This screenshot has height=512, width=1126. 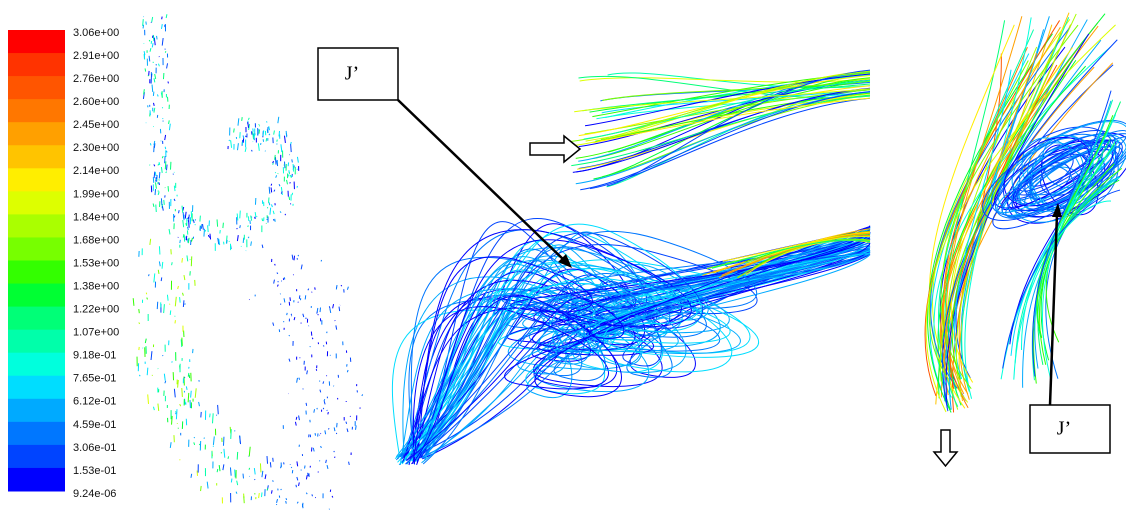 I want to click on colorbar-label: 1.53e-01, so click(x=94, y=471).